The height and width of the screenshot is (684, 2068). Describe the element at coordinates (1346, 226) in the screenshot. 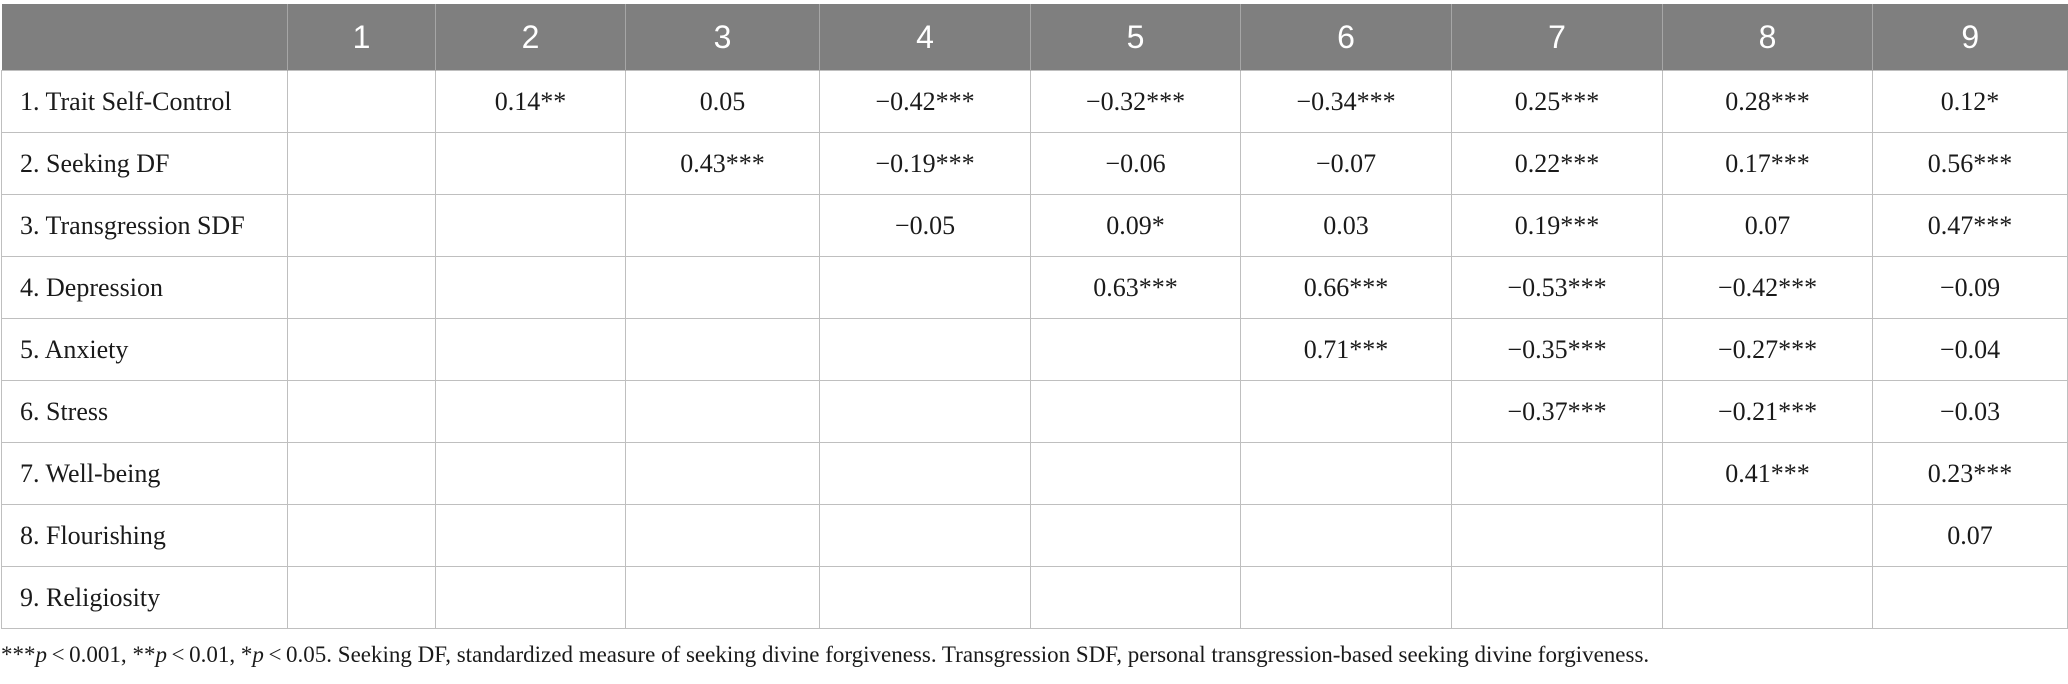

I see `table-cell: 0.03` at that location.